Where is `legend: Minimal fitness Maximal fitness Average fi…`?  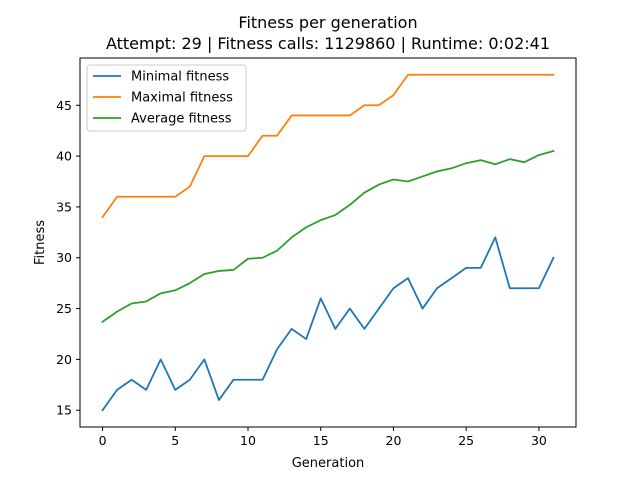
legend: Minimal fitness Maximal fitness Average fi… is located at coordinates (166, 98).